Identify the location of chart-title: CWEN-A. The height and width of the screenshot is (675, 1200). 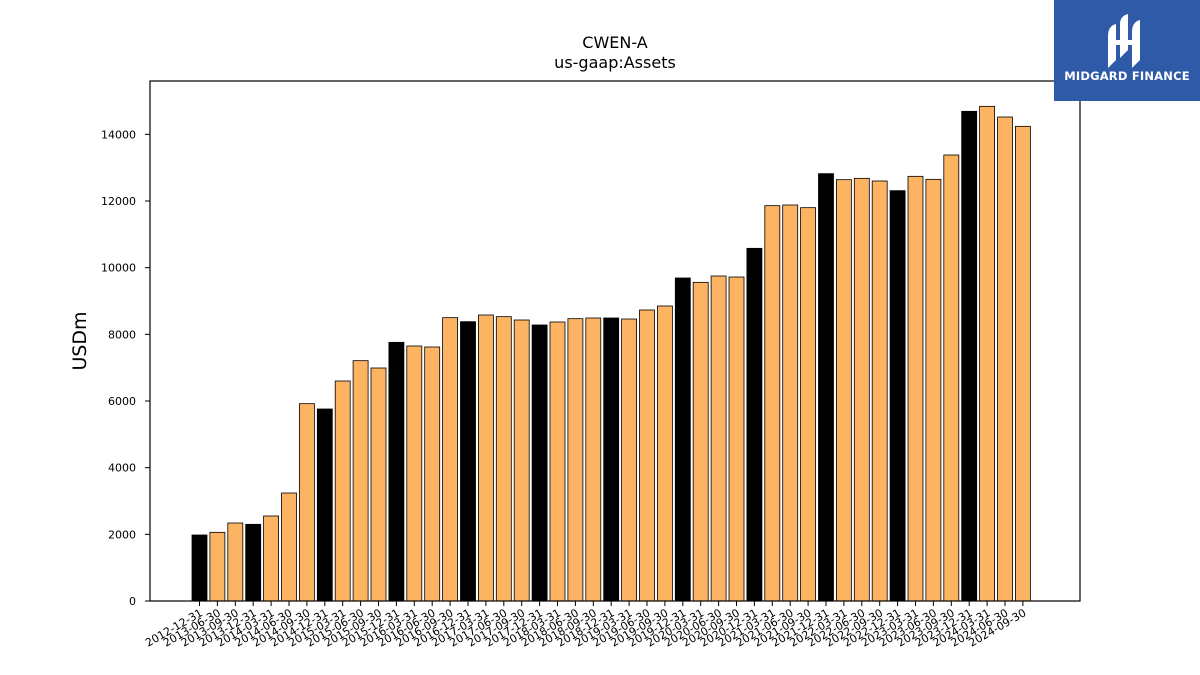
(614, 42).